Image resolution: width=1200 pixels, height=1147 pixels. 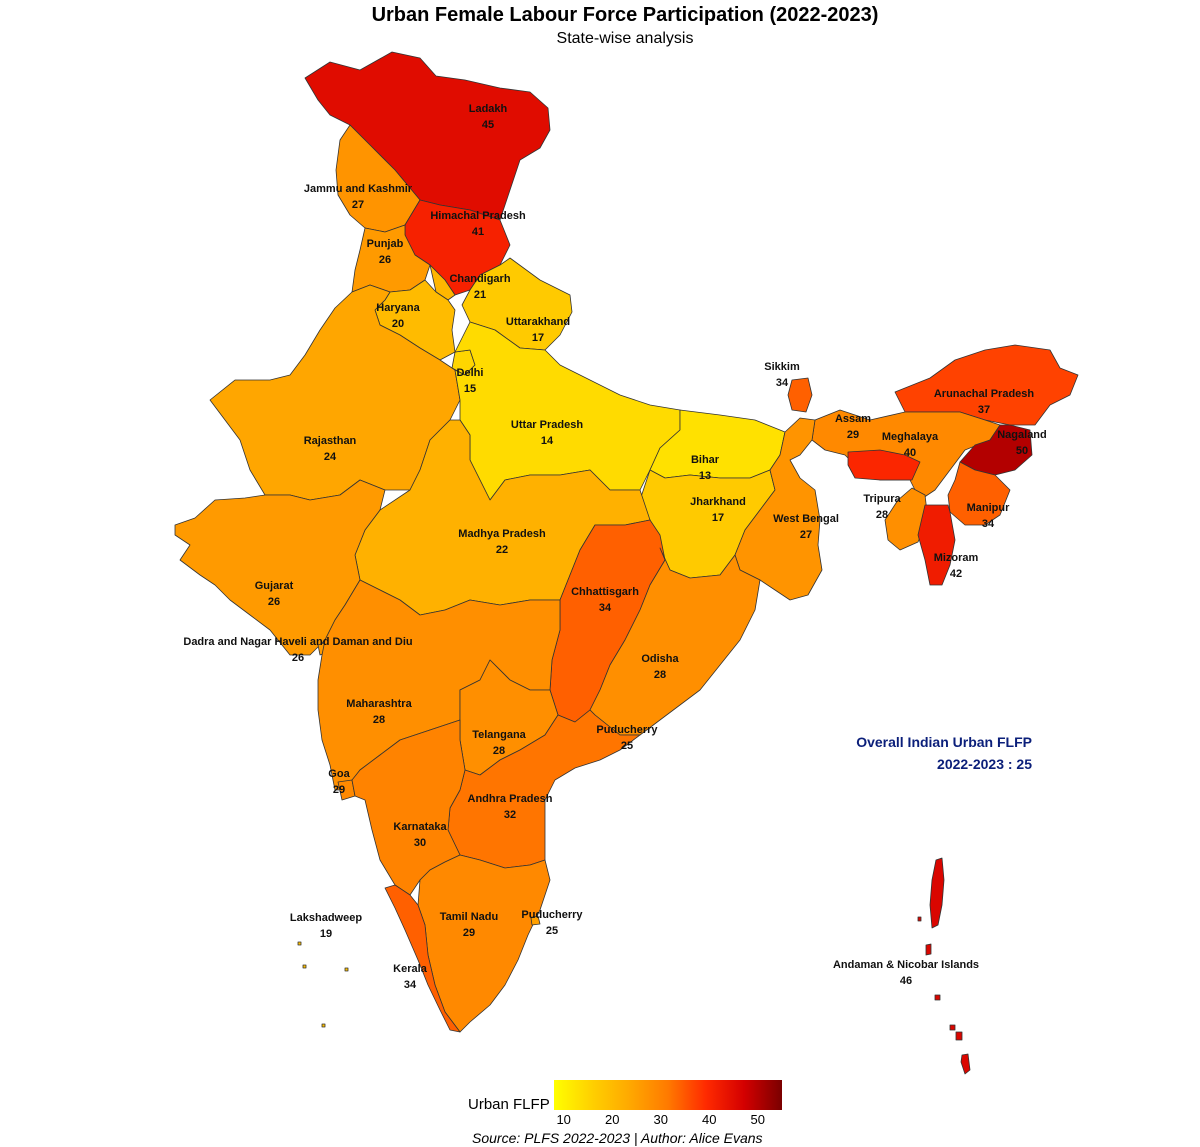 What do you see at coordinates (782, 367) in the screenshot?
I see `label-sikkim: Sikkim` at bounding box center [782, 367].